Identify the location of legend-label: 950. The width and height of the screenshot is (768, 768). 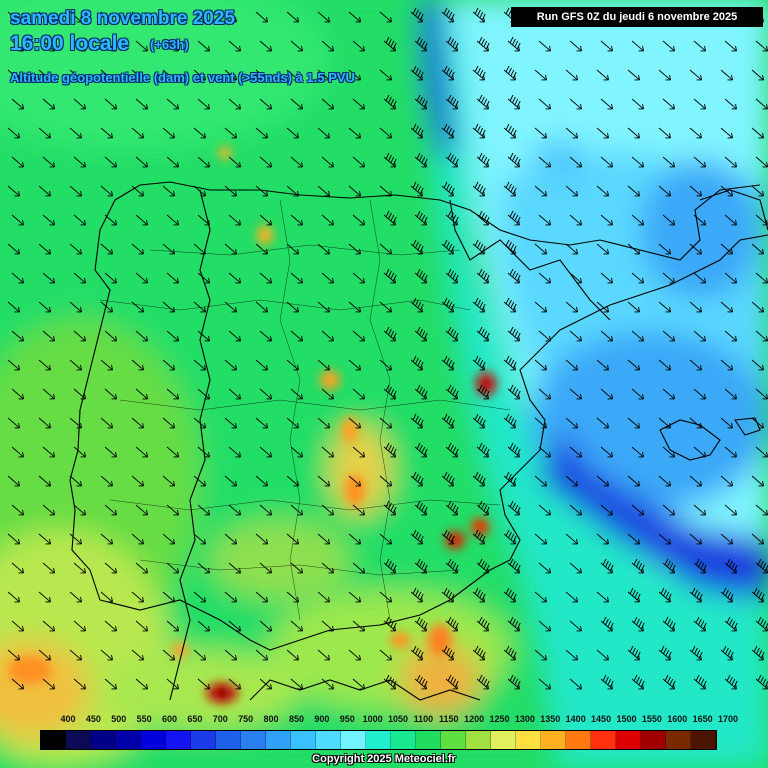
(347, 719).